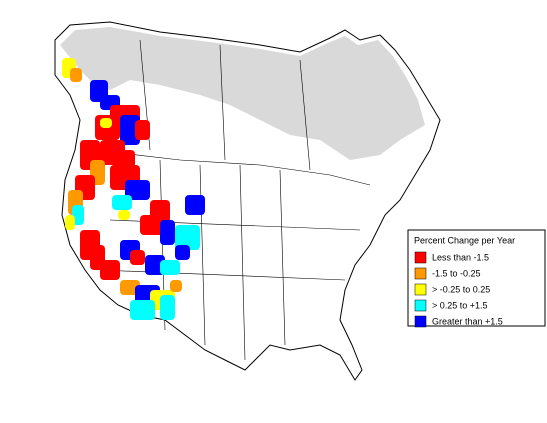 The height and width of the screenshot is (423, 547). I want to click on legend-title: Percent Change per Year, so click(464, 240).